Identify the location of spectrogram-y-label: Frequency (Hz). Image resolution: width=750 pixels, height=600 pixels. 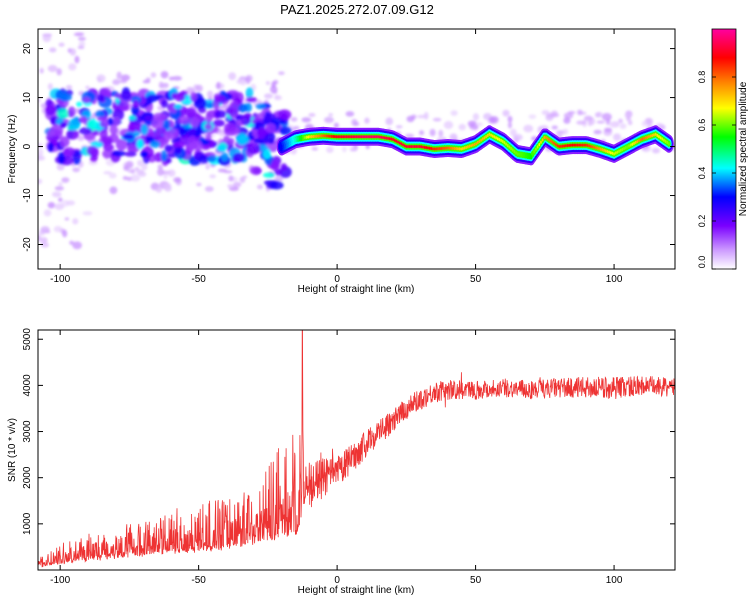
(12, 149).